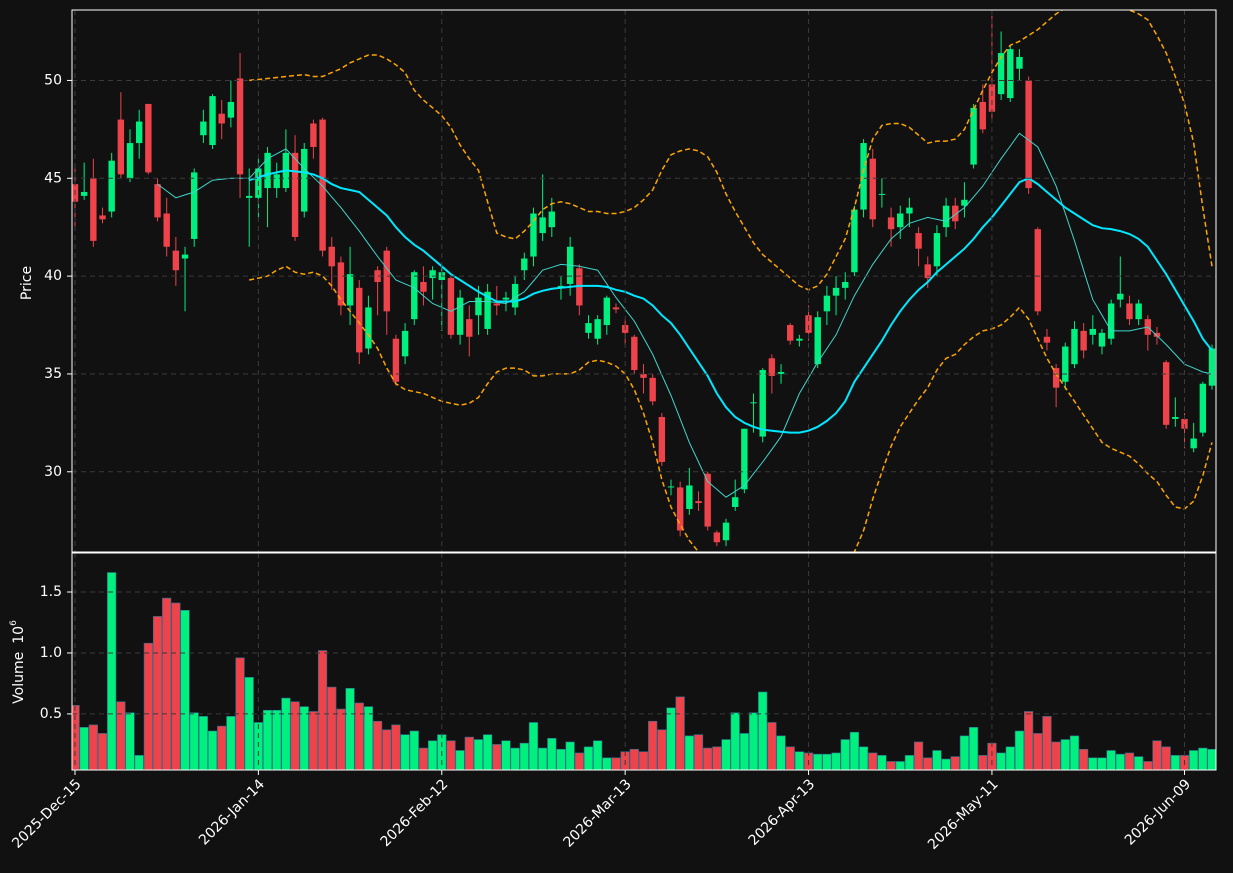 Image resolution: width=1233 pixels, height=873 pixels. Describe the element at coordinates (53, 80) in the screenshot. I see `y-tick-label: 50` at that location.